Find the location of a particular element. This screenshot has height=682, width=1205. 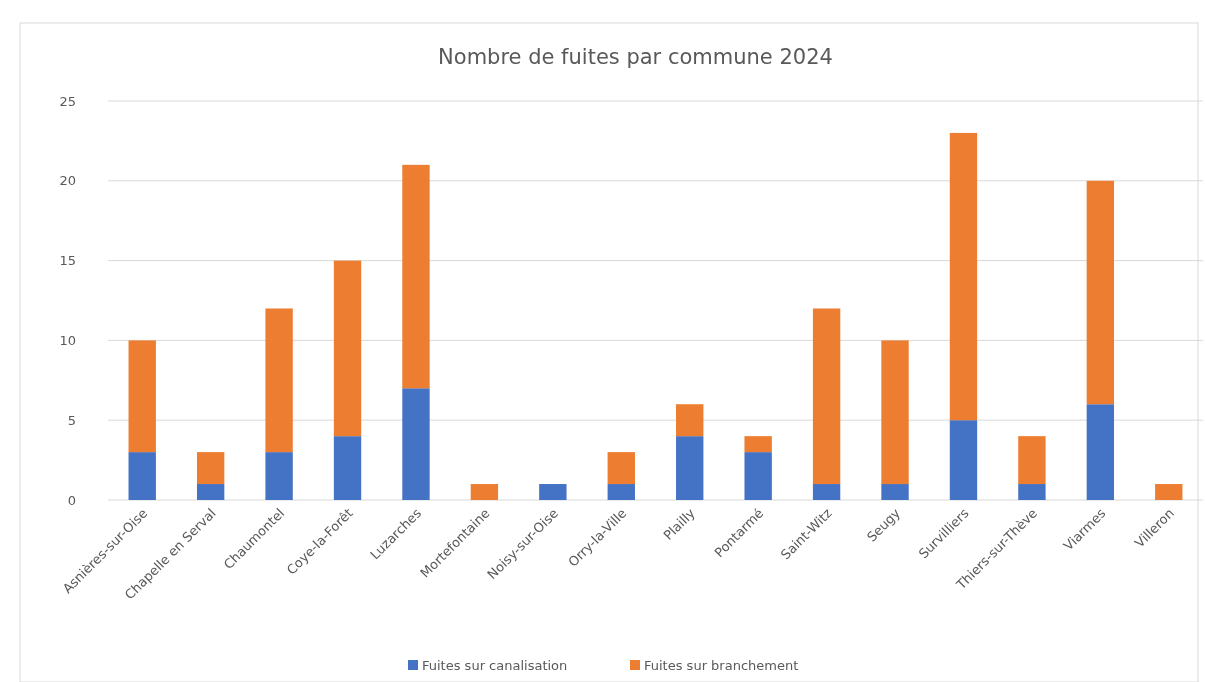

legend-label: Fuites sur canalisation is located at coordinates (495, 665).